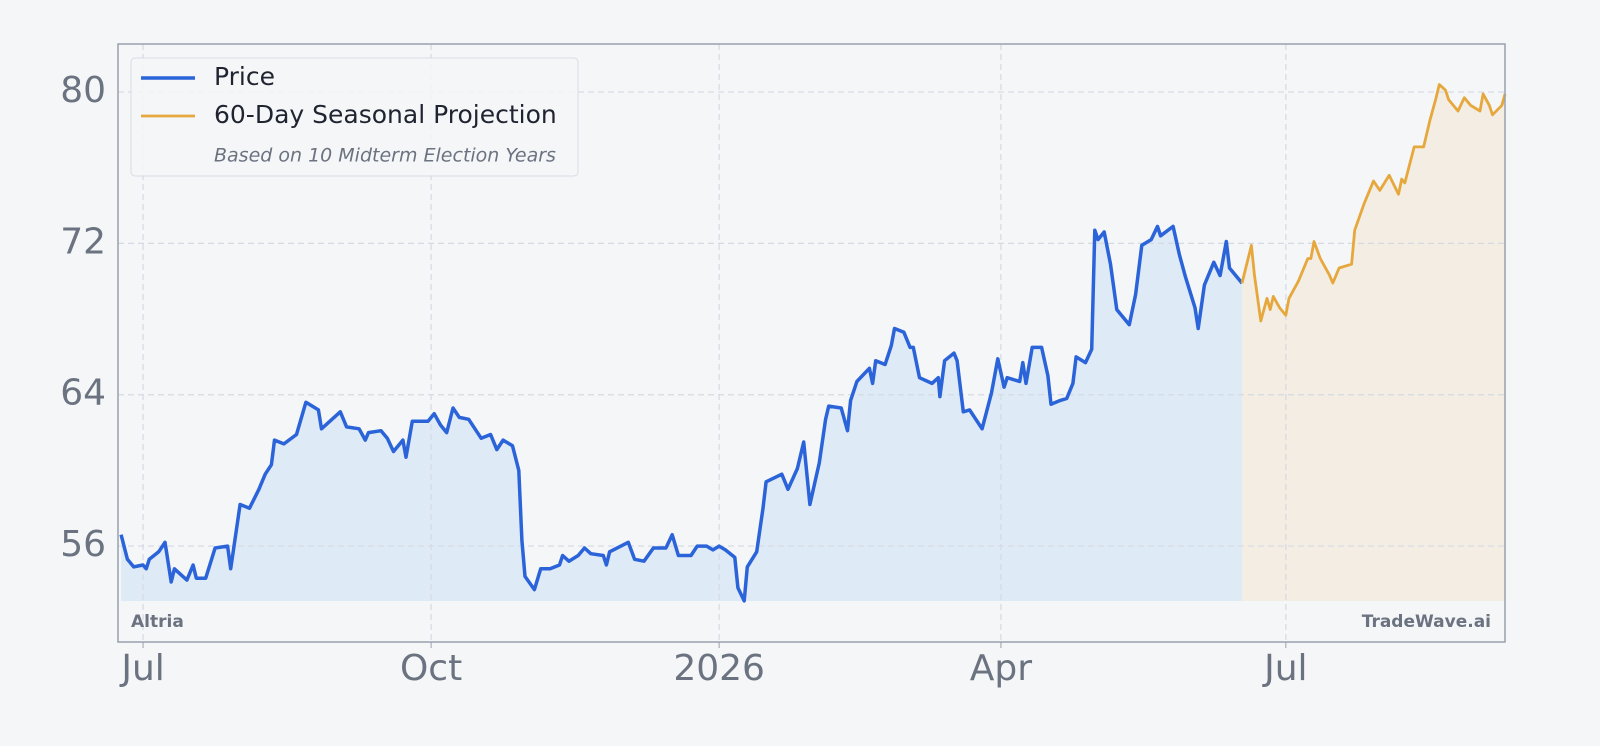 This screenshot has width=1600, height=746. Describe the element at coordinates (1373, 342) in the screenshot. I see `area-fill` at that location.